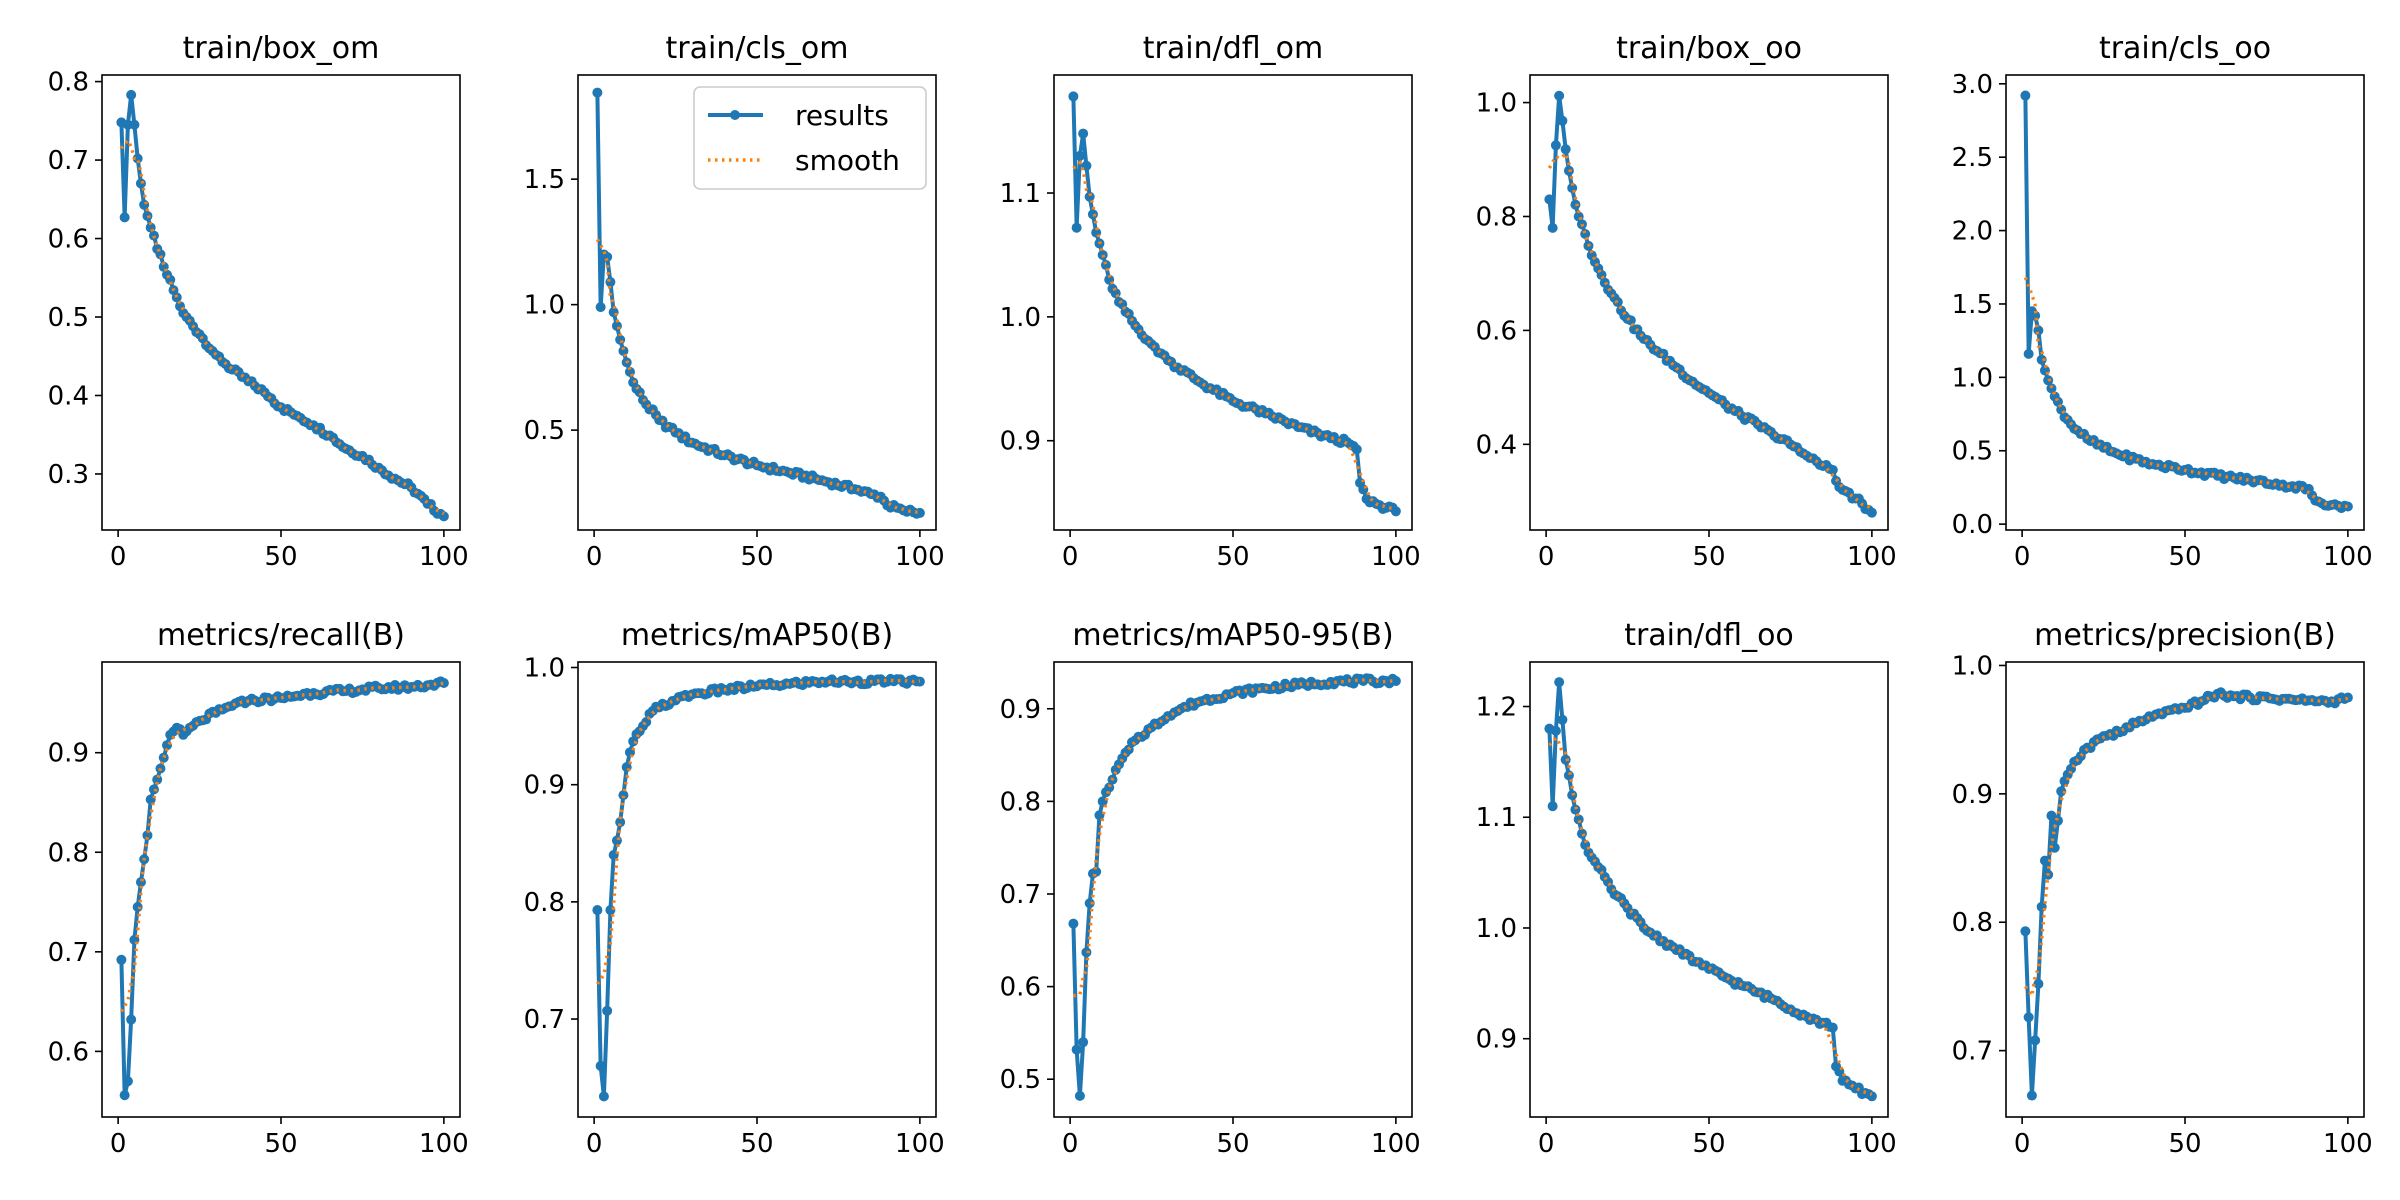  I want to click on subplot-0: train/box_om 0 50 100 0.3 0.4 0.5 0.6 0.7 0.8, so click(258, 301).